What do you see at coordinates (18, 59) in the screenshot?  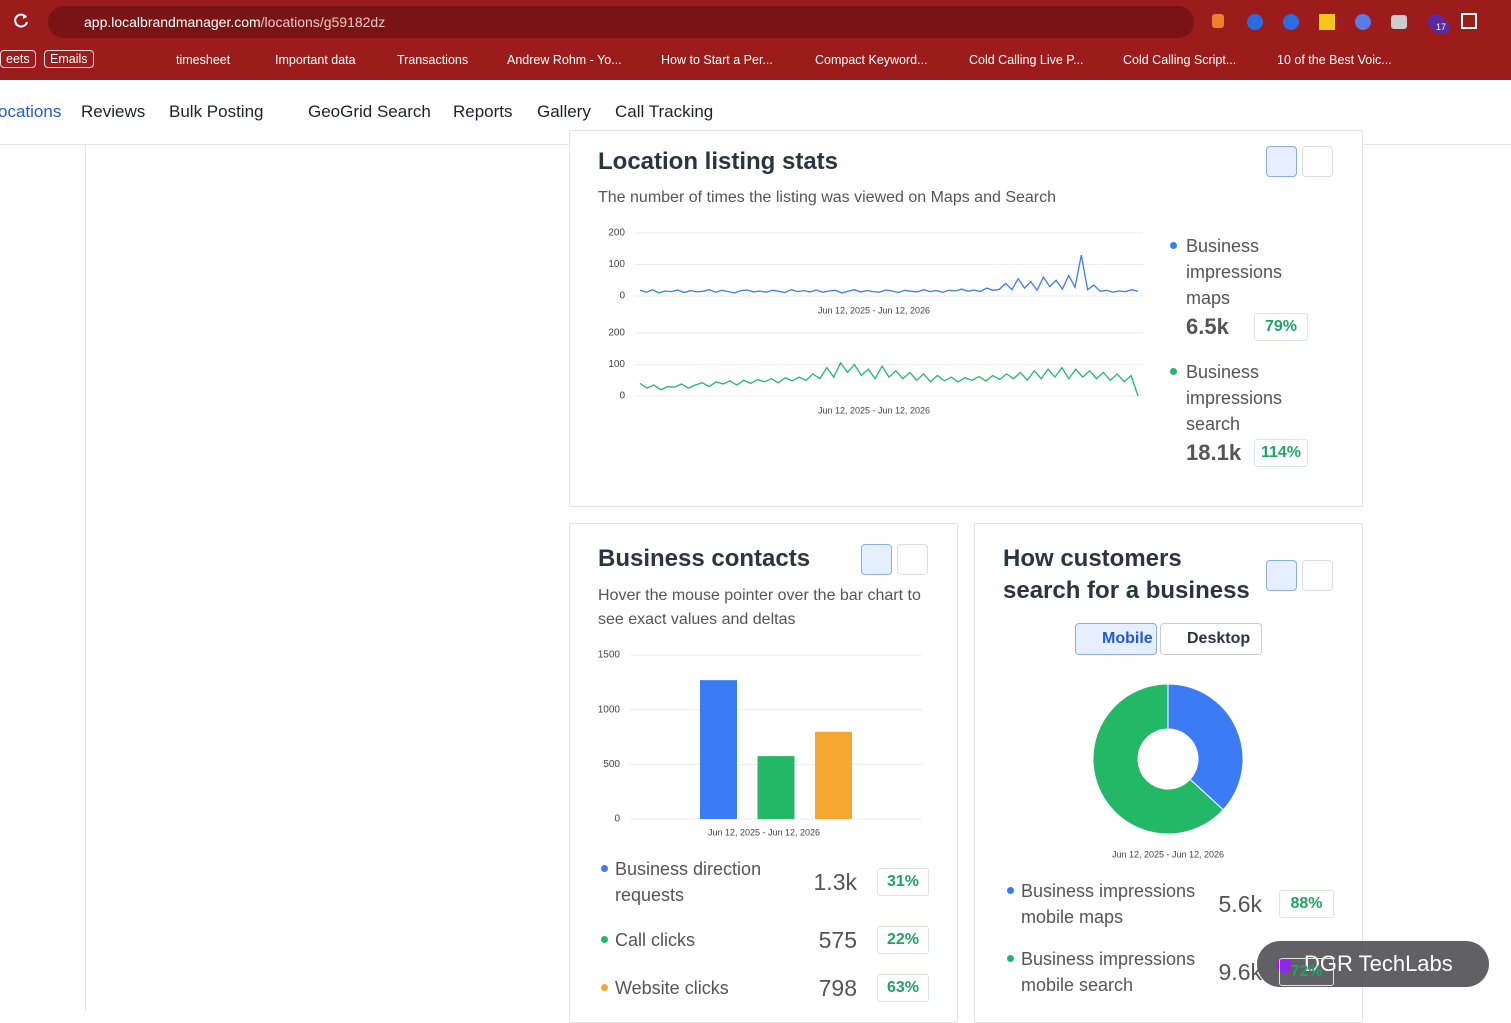 I see `bookmark: eets` at bounding box center [18, 59].